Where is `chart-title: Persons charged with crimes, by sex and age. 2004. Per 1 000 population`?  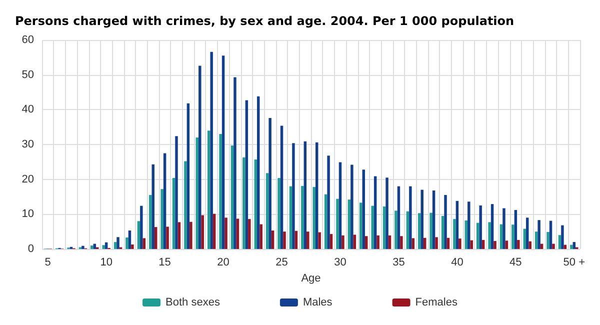 chart-title: Persons charged with crimes, by sex and age. 2004. Per 1 000 population is located at coordinates (264, 21).